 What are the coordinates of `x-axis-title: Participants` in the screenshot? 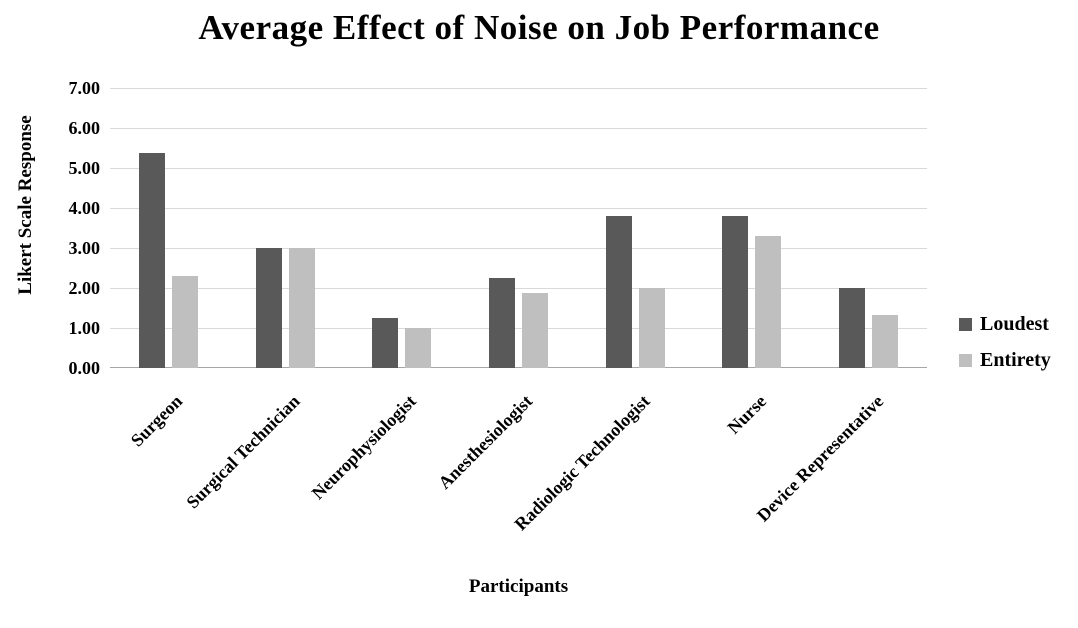 It's located at (518, 586).